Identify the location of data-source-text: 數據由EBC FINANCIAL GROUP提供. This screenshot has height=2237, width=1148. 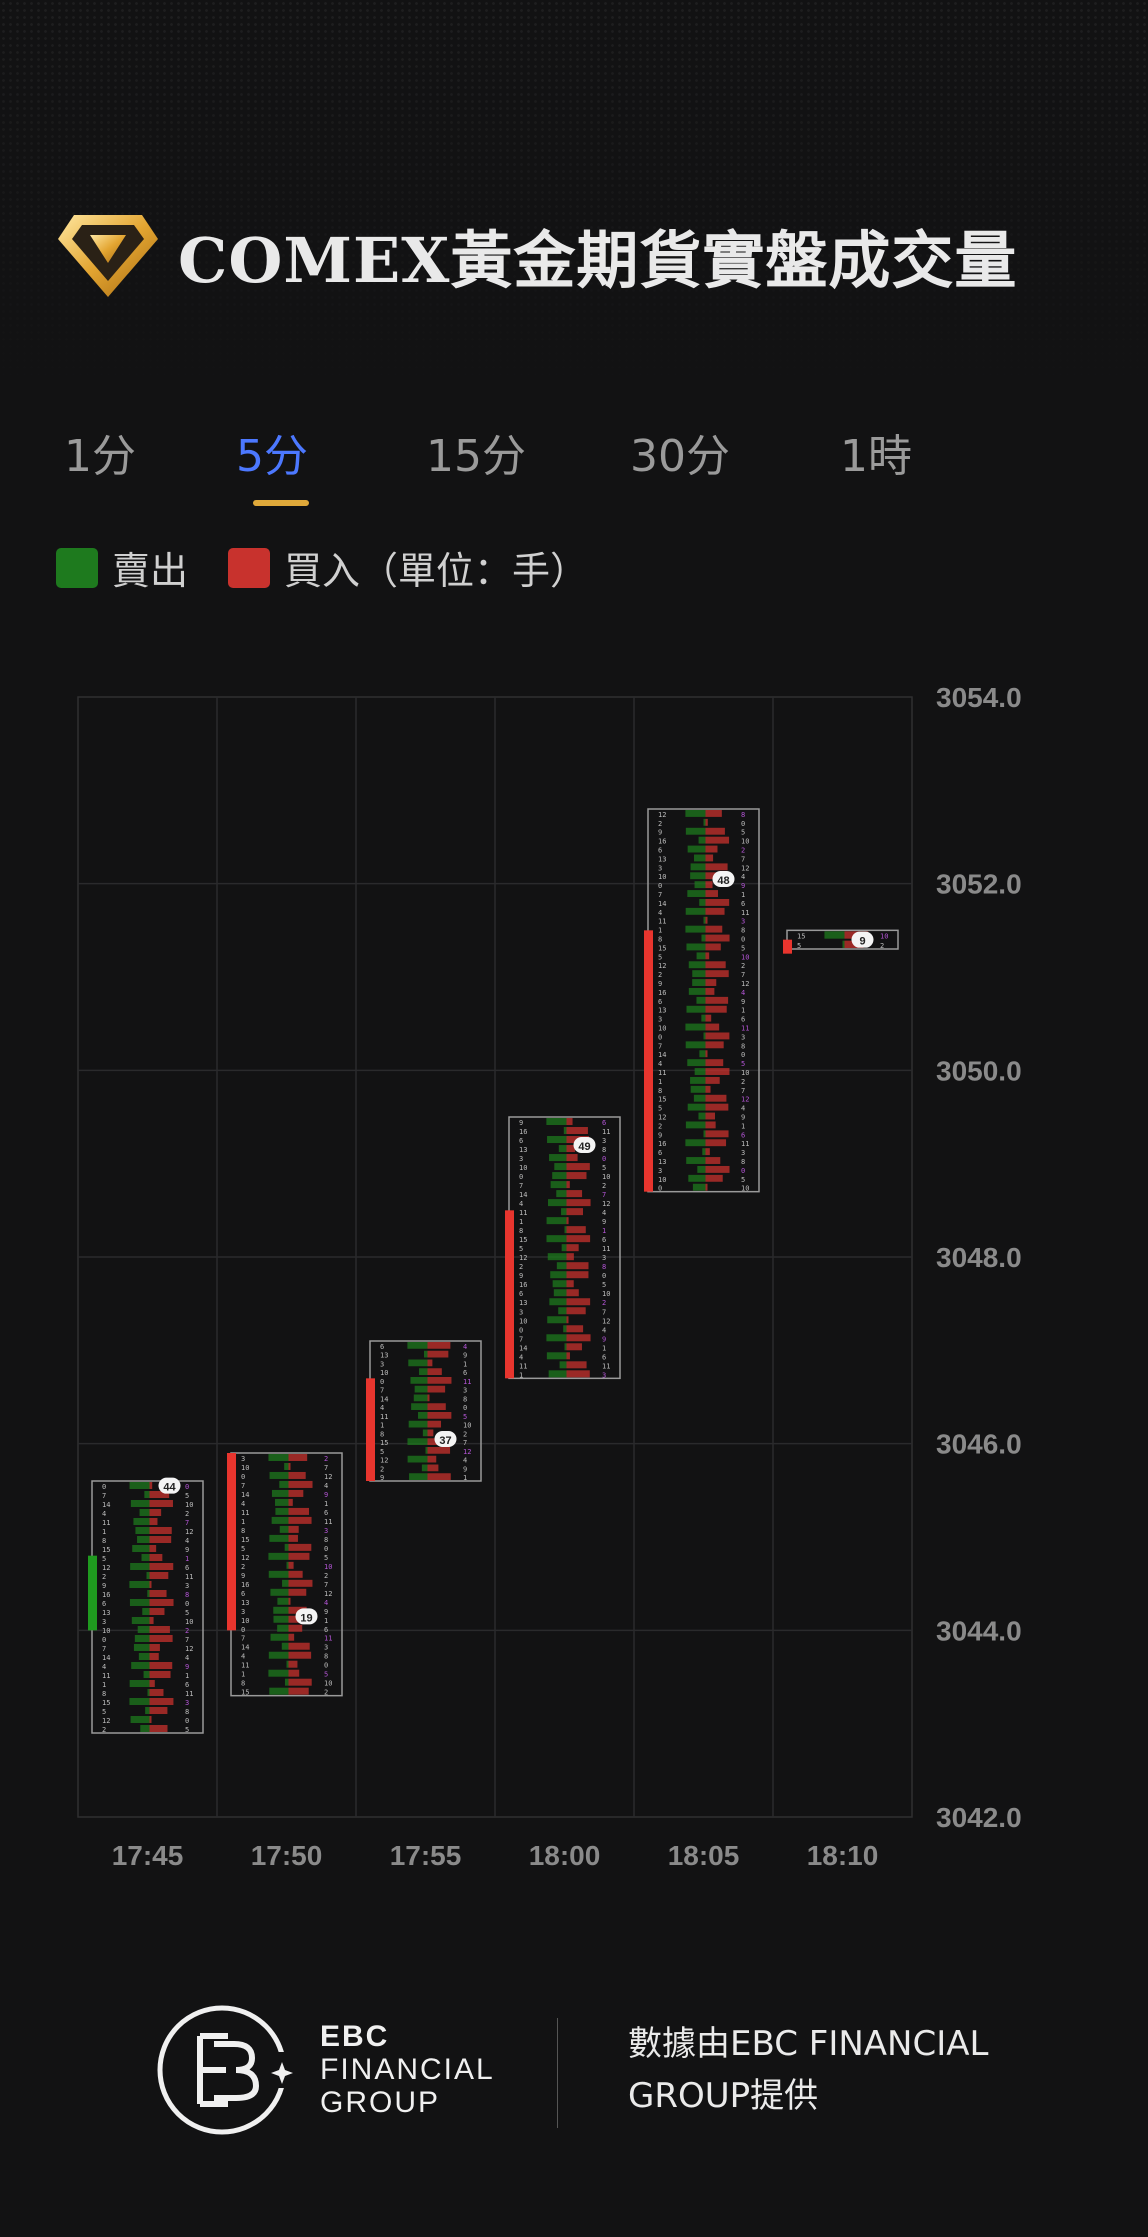
(808, 2070).